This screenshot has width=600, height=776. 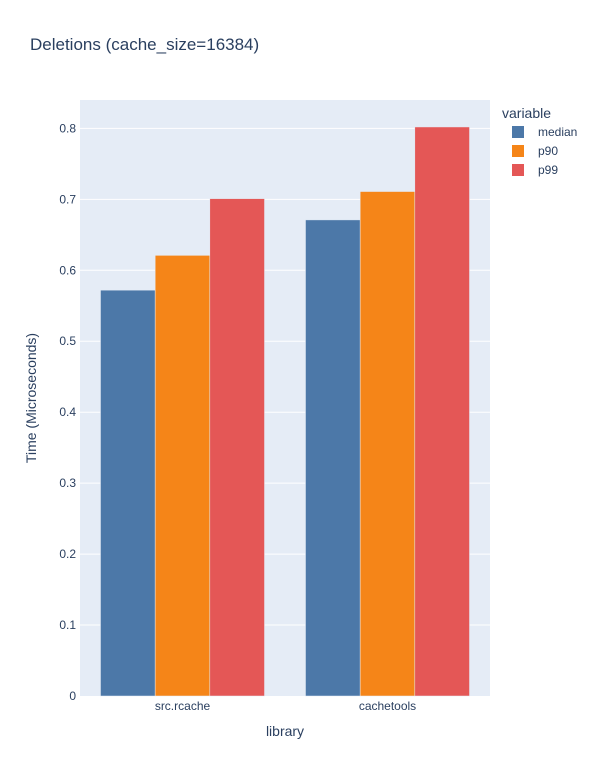 What do you see at coordinates (67, 483) in the screenshot?
I see `y-tick-label: 0.3` at bounding box center [67, 483].